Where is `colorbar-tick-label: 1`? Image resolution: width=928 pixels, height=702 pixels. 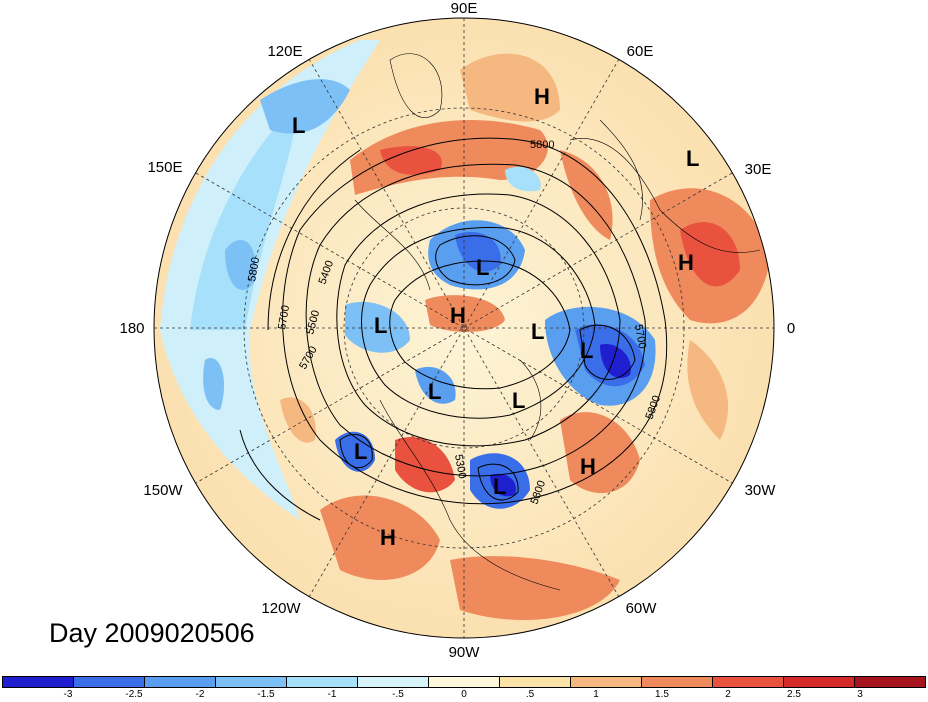 colorbar-tick-label: 1 is located at coordinates (596, 694).